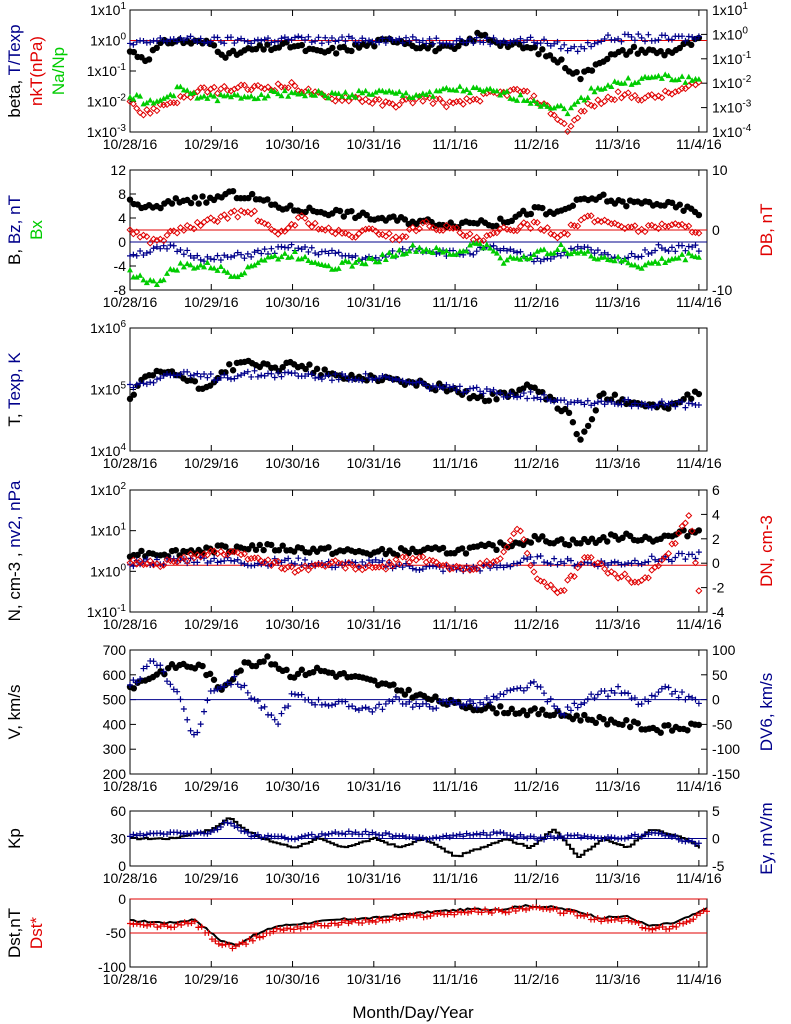 This screenshot has height=1024, width=791. I want to click on series-n-point, so click(630, 536).